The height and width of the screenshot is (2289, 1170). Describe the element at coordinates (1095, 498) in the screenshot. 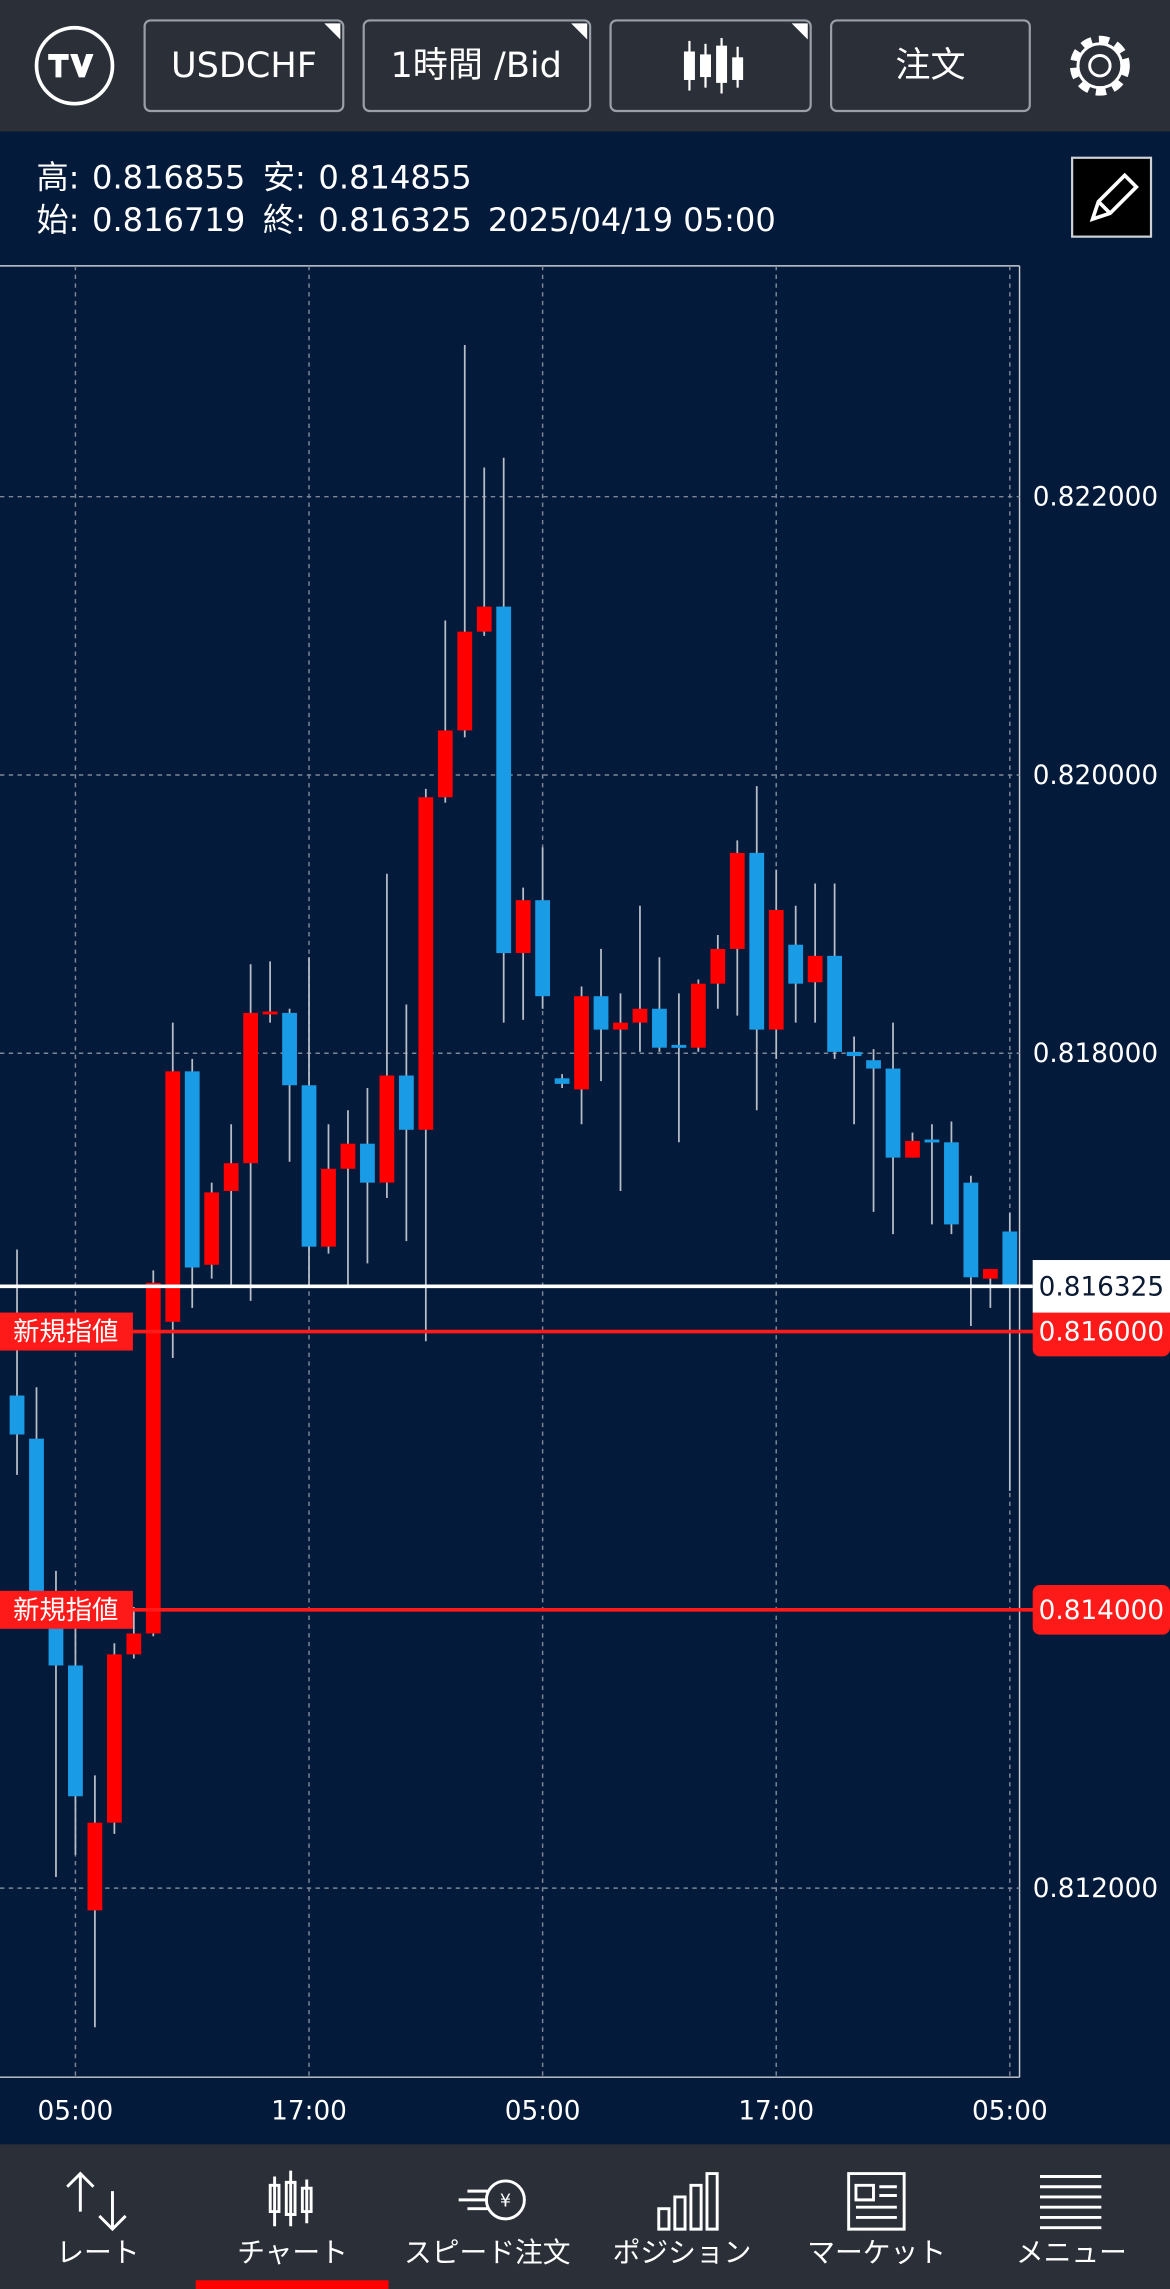

I see `y-tick-label: 0.822000` at that location.